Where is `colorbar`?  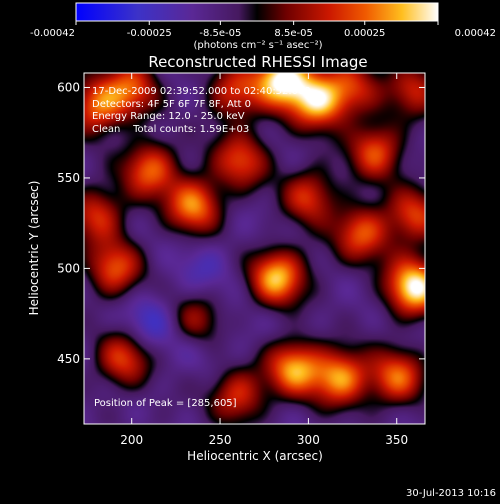
colorbar is located at coordinates (257, 12).